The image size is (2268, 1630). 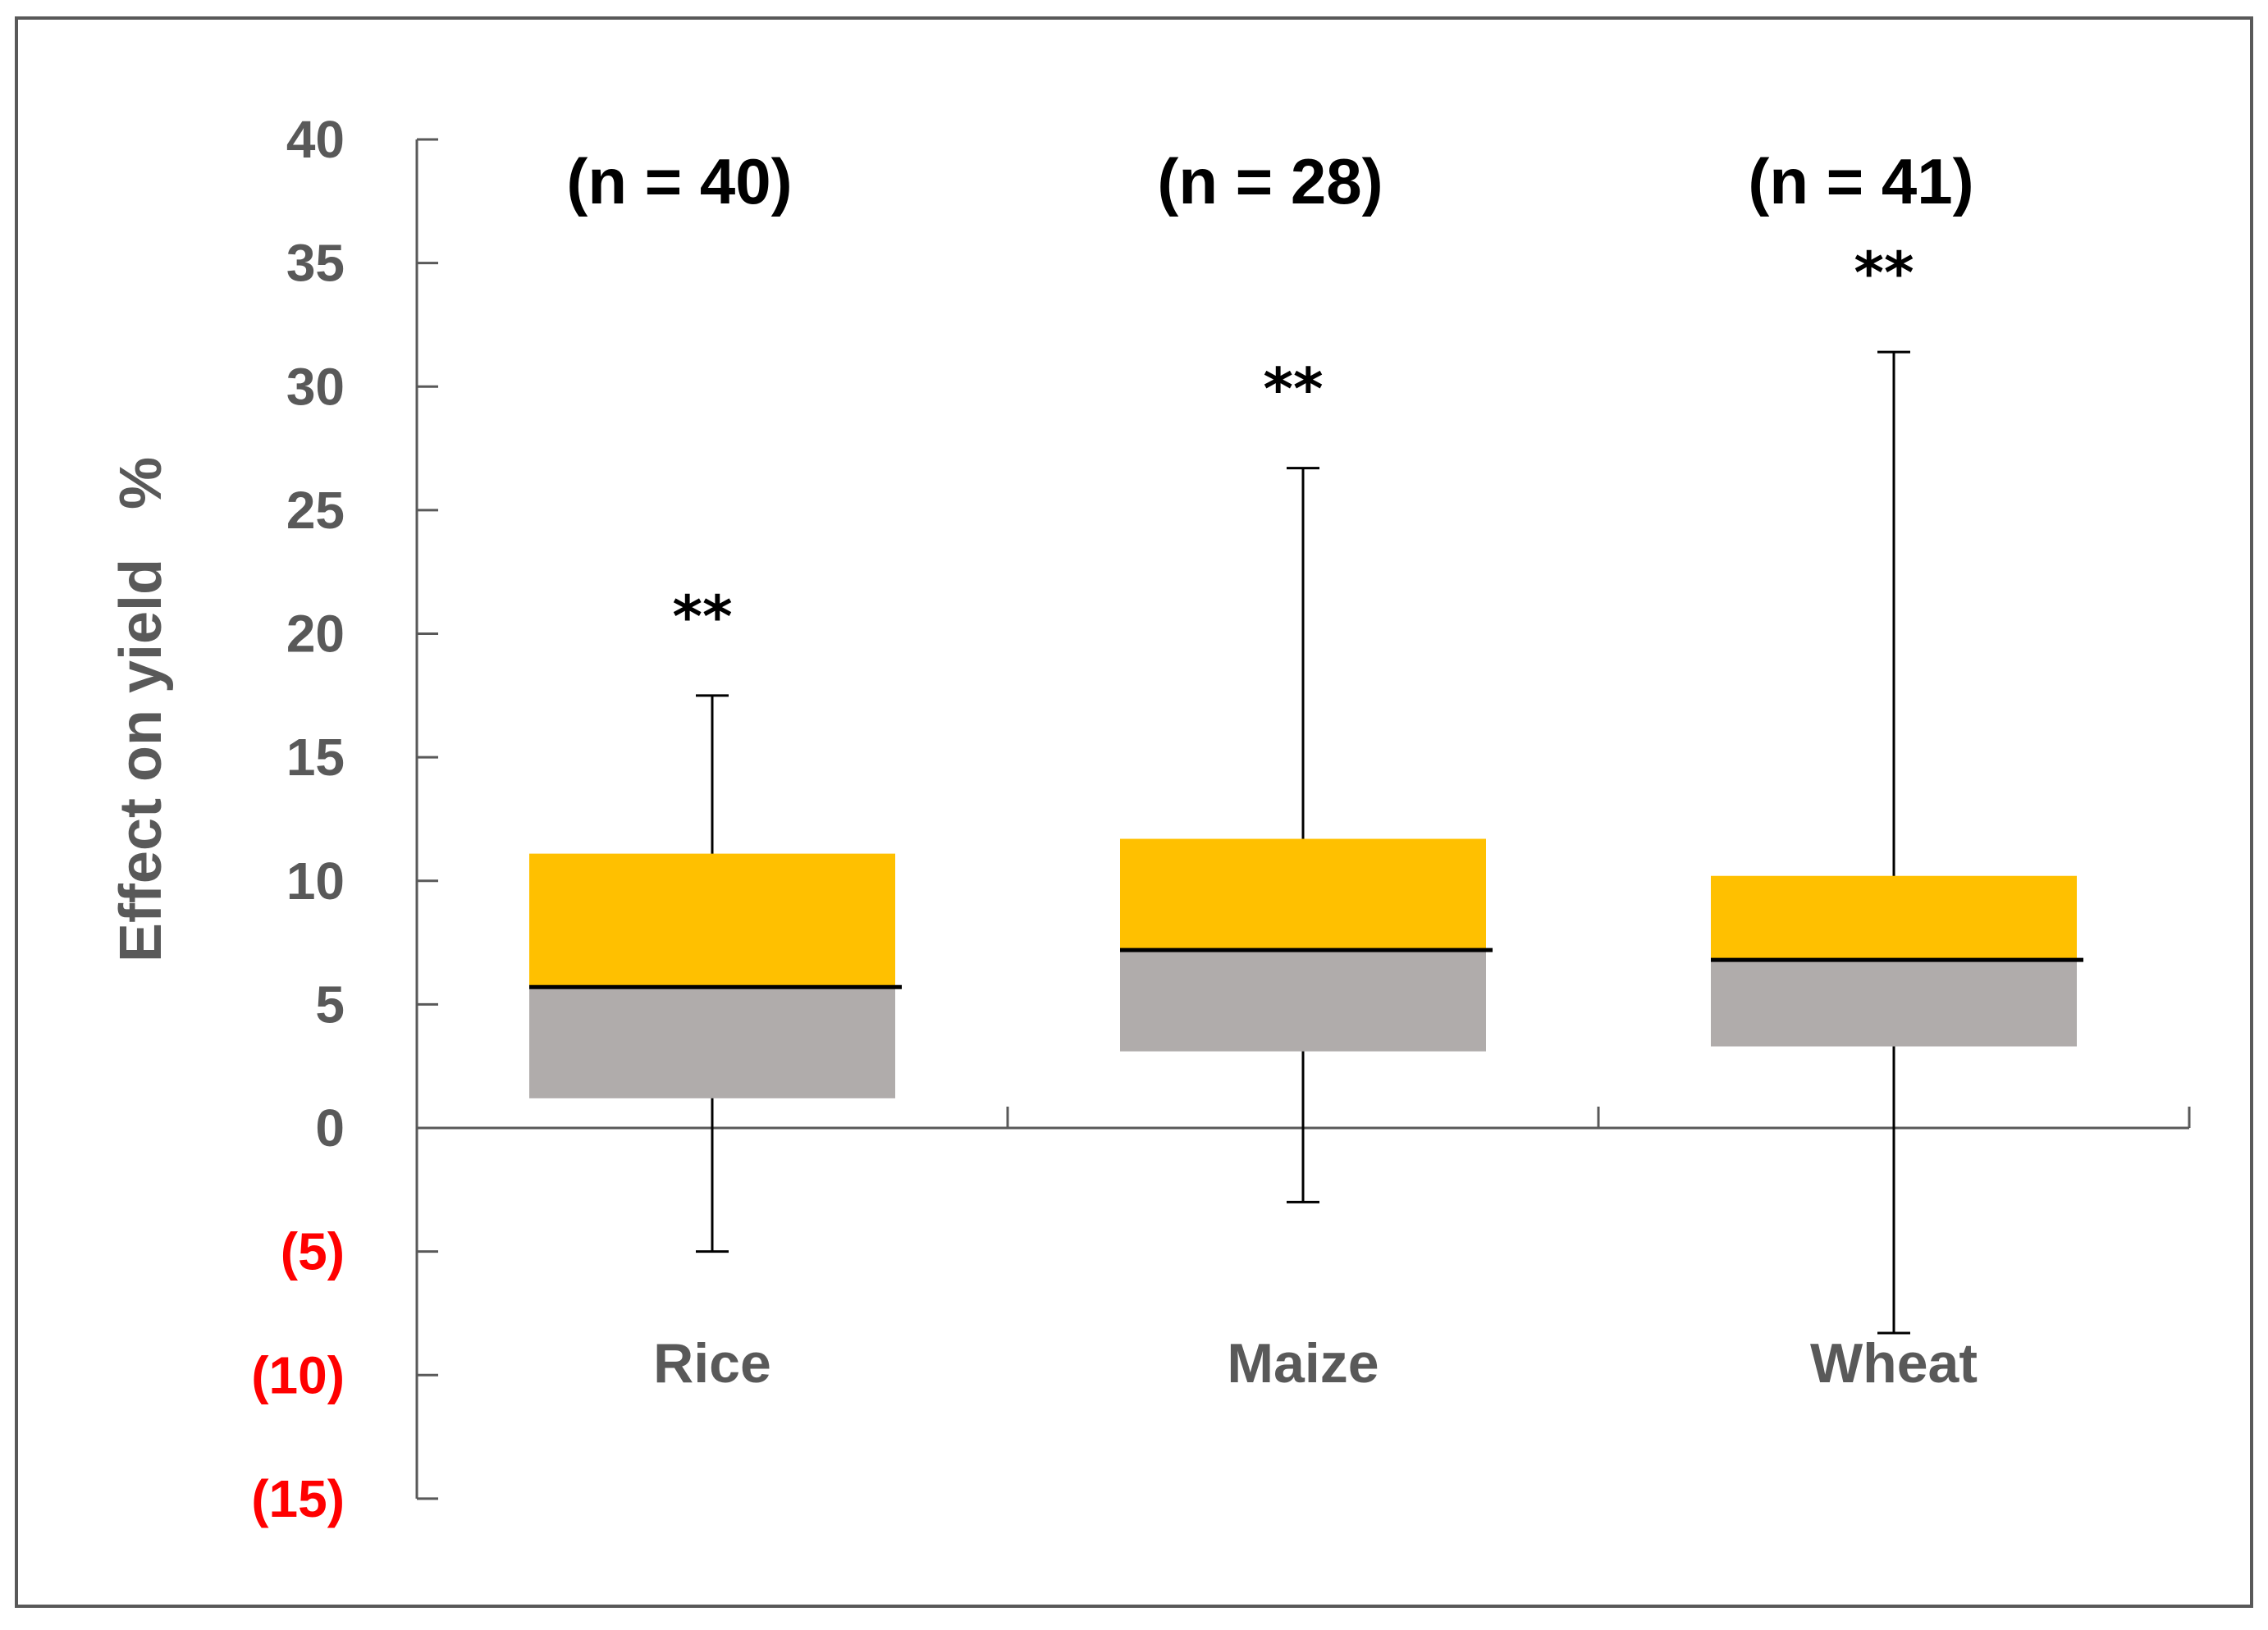 I want to click on y-tick-label: (10), so click(x=298, y=1374).